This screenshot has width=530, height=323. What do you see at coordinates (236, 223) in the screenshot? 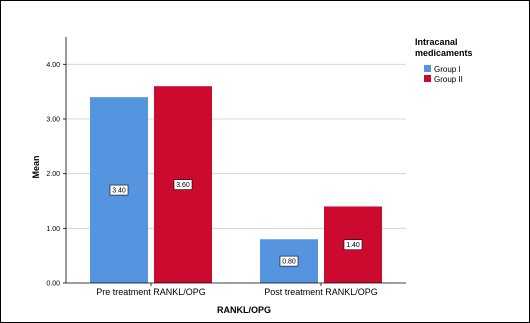
I see `data-labels: 3.40 3.60 0.80 1.40` at bounding box center [236, 223].